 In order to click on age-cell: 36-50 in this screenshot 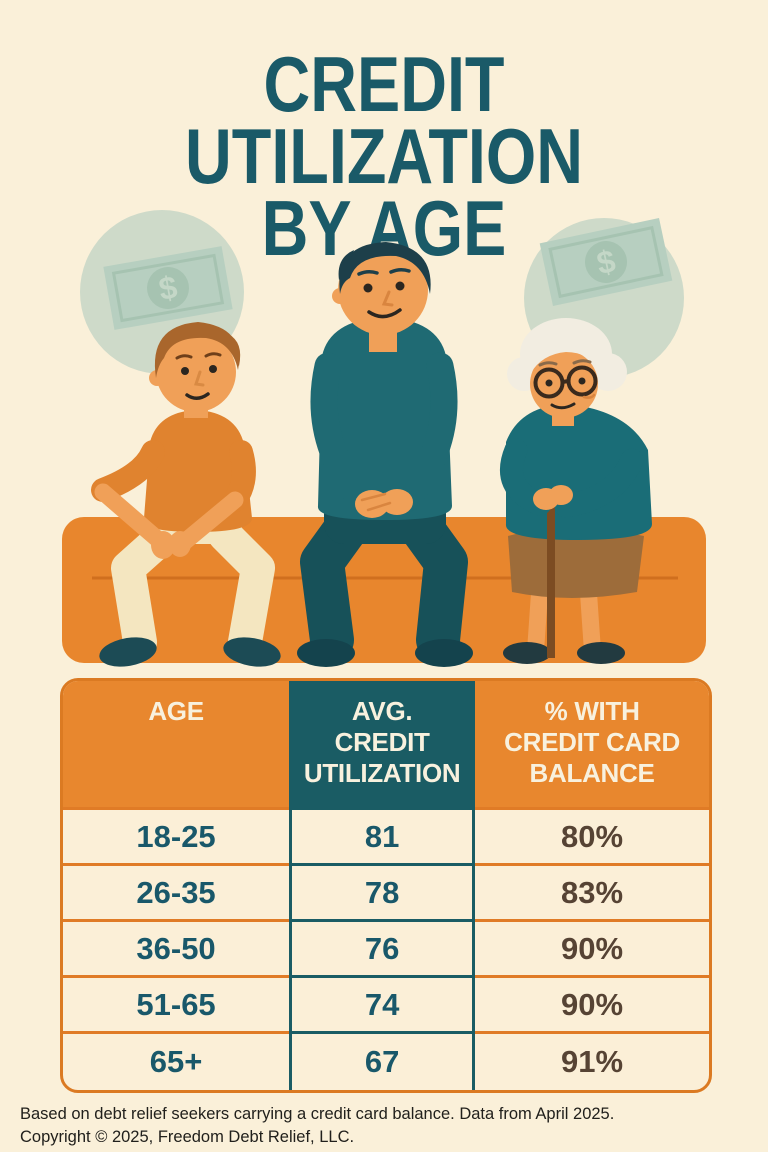, I will do `click(176, 950)`.